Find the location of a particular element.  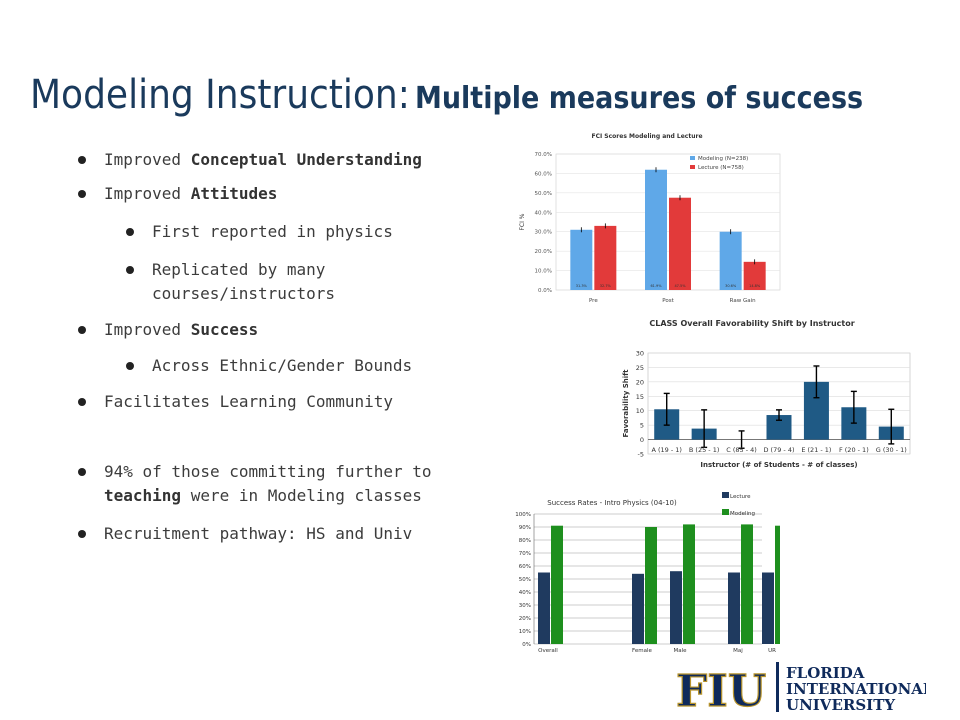

fiu-logo-line1: FLORIDA is located at coordinates (825, 673).